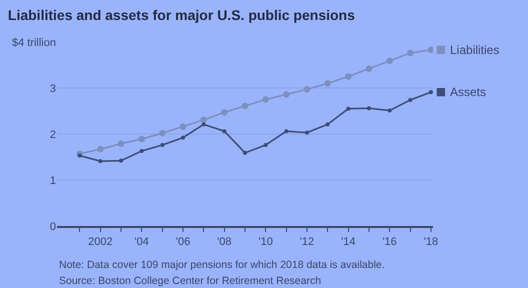 This screenshot has width=528, height=288. Describe the element at coordinates (475, 50) in the screenshot. I see `legend-label: Liabilities` at that location.